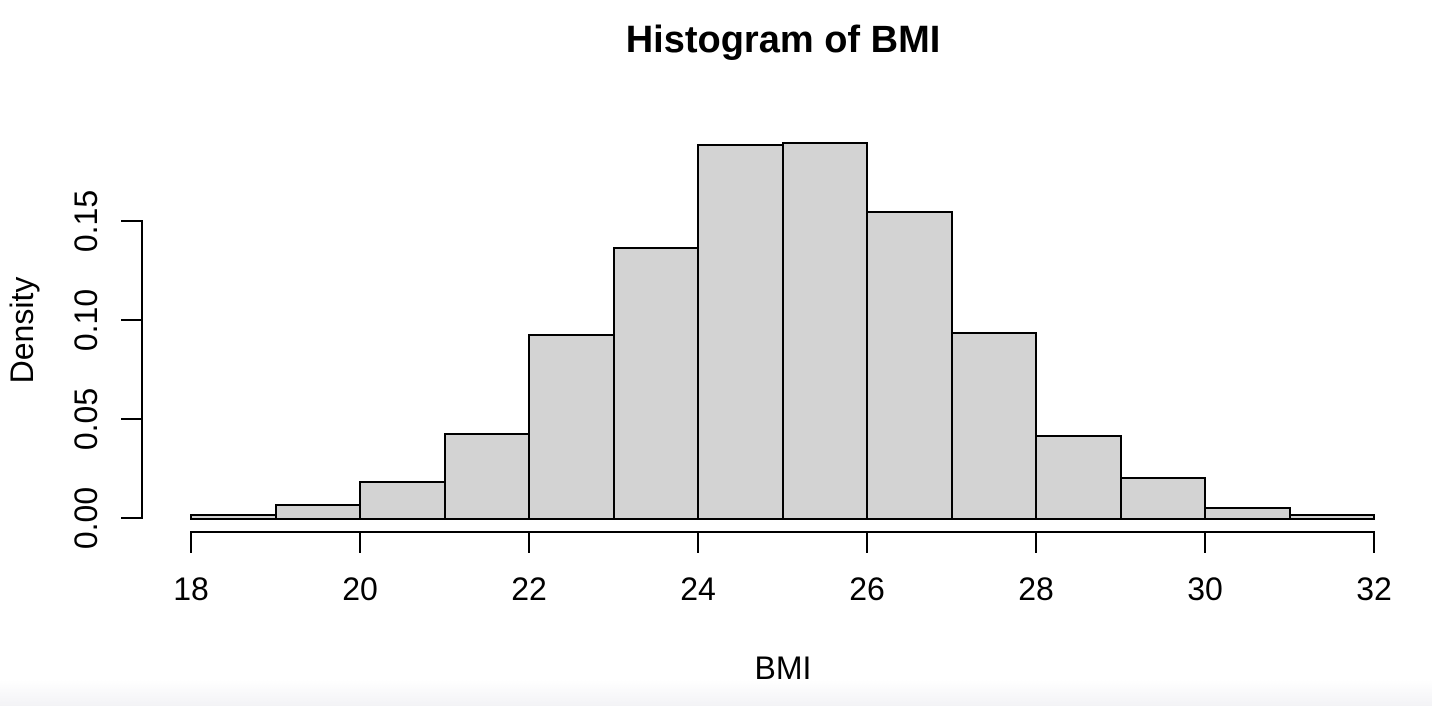  Describe the element at coordinates (867, 589) in the screenshot. I see `x-tick-label: 26` at that location.